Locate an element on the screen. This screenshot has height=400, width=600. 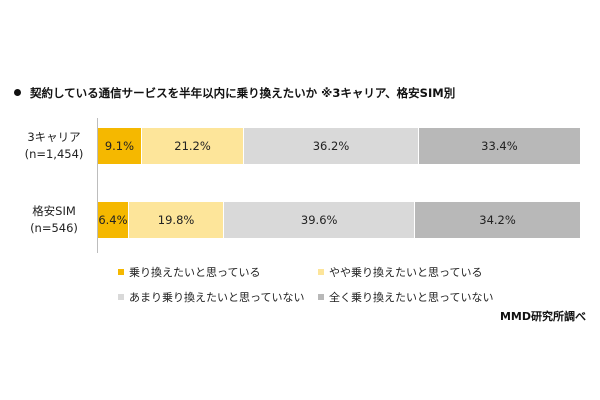
chart-title: 契約している通信サービスを半年以内に乗り換えたいか ※3キャリア、格安SIM別 is located at coordinates (243, 93).